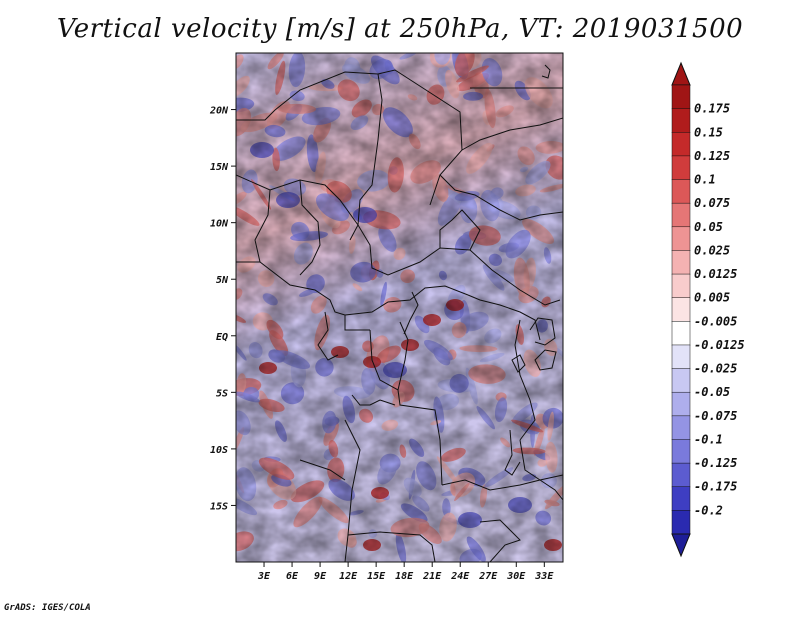 The height and width of the screenshot is (618, 800). What do you see at coordinates (712, 250) in the screenshot?
I see `colorbar-label: 0.025` at bounding box center [712, 250].